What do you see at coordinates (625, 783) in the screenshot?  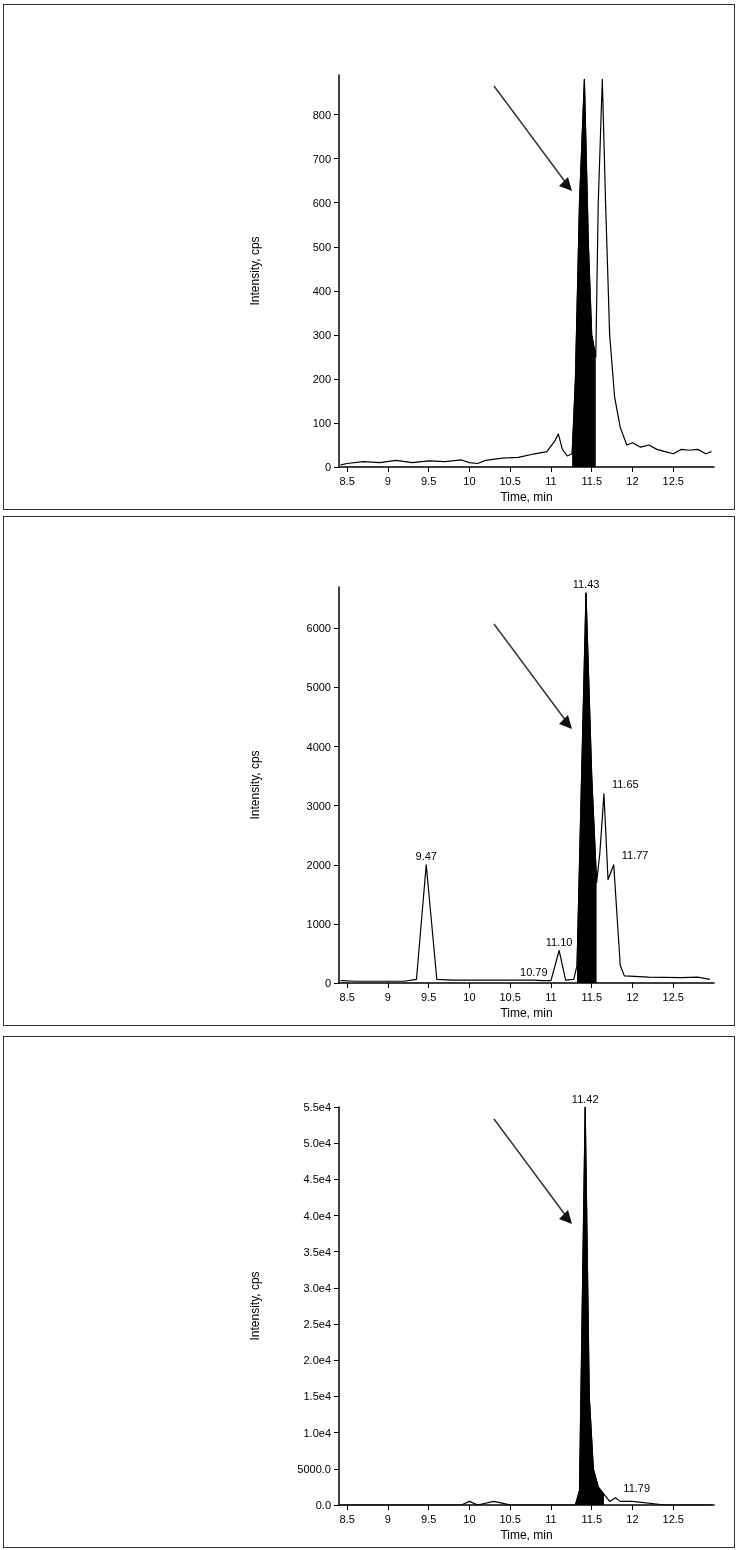 I see `annotation: 11.65` at bounding box center [625, 783].